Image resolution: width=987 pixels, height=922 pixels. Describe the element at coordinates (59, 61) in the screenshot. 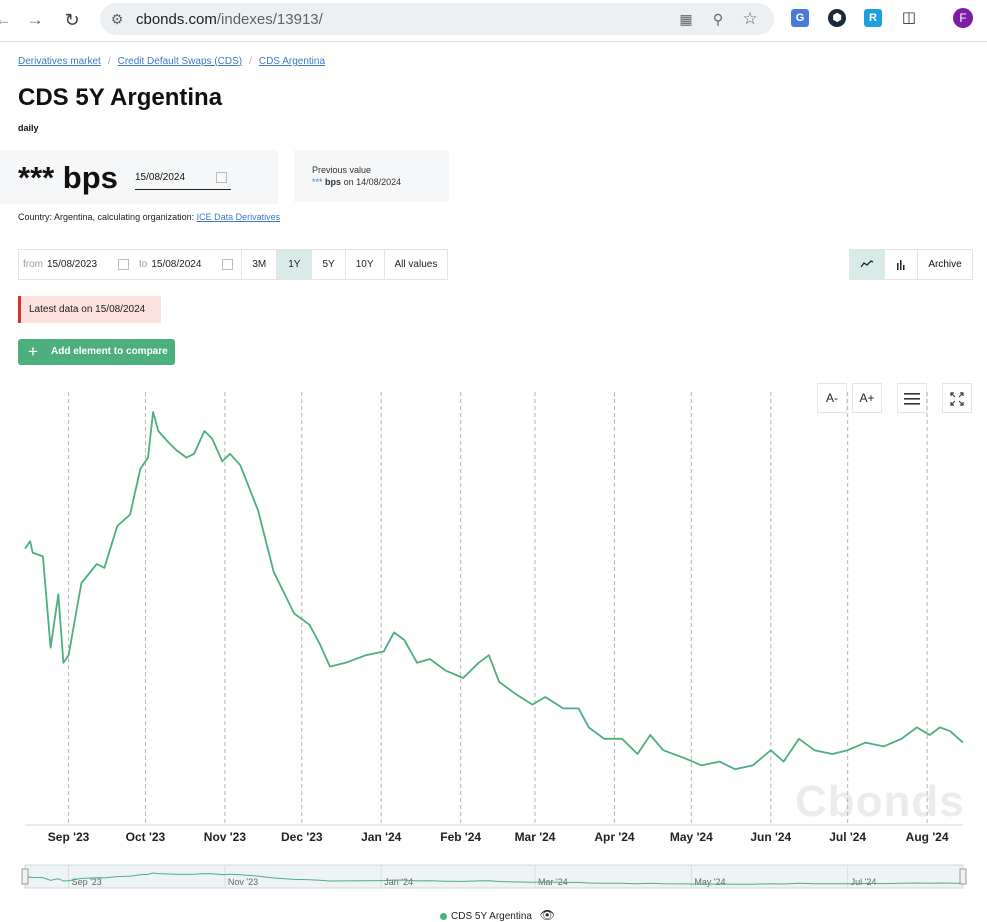

I see `breadcrumb-derivatives: Derivatives market` at that location.